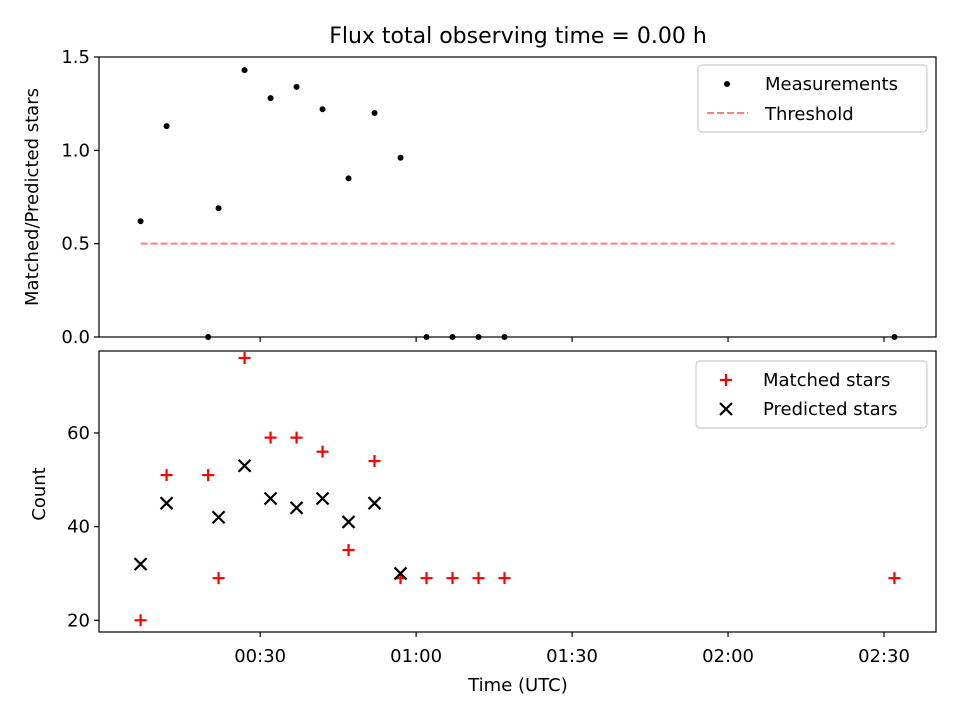  Describe the element at coordinates (80, 197) in the screenshot. I see `top-y-ticks: 0.0 0.5 1.0 1.5` at that location.